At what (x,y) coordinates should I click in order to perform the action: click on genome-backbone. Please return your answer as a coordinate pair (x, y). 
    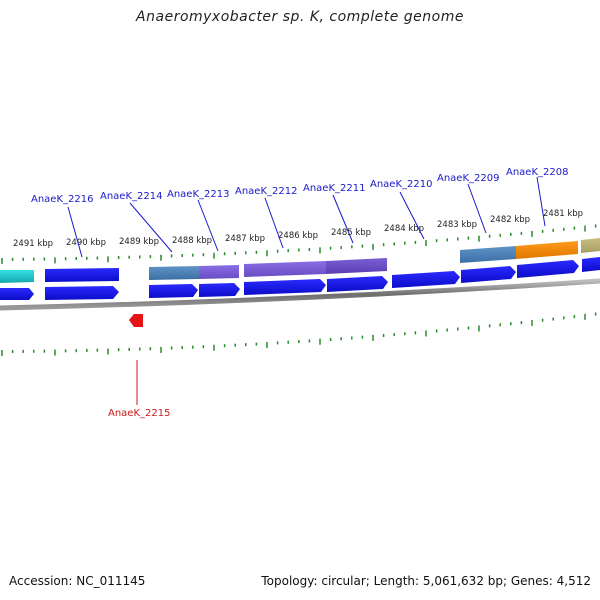
    Looking at the image, I should click on (300, 294).